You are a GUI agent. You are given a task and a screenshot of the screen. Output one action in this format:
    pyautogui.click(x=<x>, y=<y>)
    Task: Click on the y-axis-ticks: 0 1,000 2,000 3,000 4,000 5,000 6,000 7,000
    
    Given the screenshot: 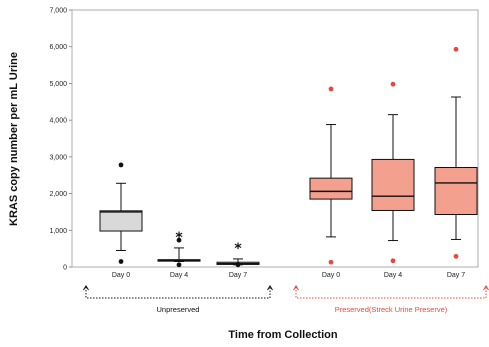 What is the action you would take?
    pyautogui.click(x=60, y=140)
    